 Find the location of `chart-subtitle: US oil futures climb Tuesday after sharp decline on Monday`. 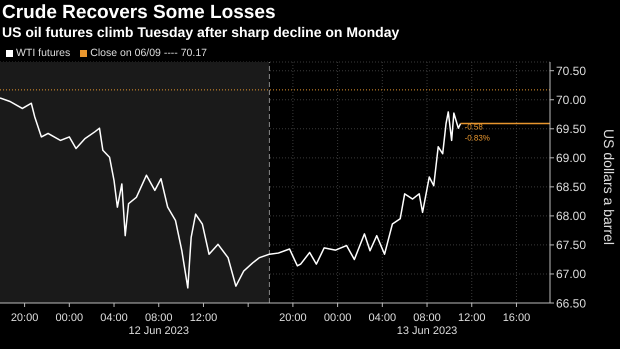

chart-subtitle: US oil futures climb Tuesday after sharp decline on Monday is located at coordinates (201, 32).